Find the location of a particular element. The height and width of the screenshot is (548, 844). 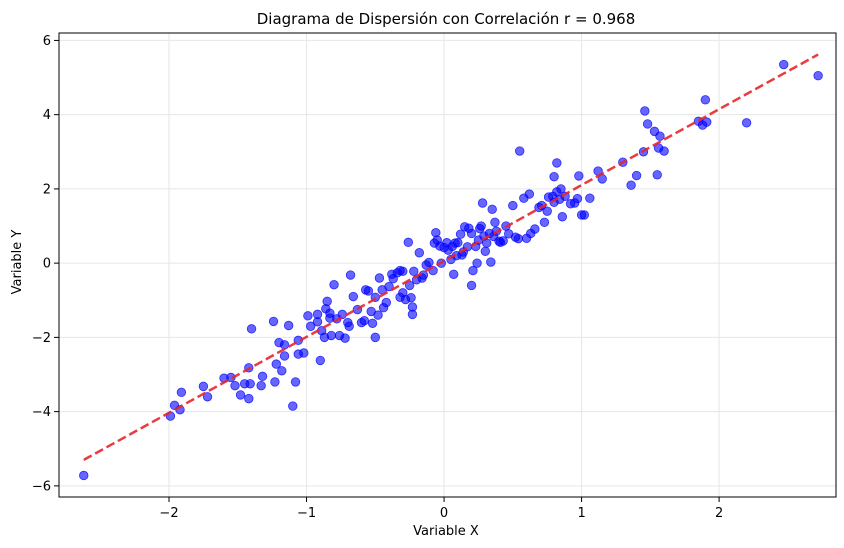

y-tick-label: 0 is located at coordinates (47, 264).